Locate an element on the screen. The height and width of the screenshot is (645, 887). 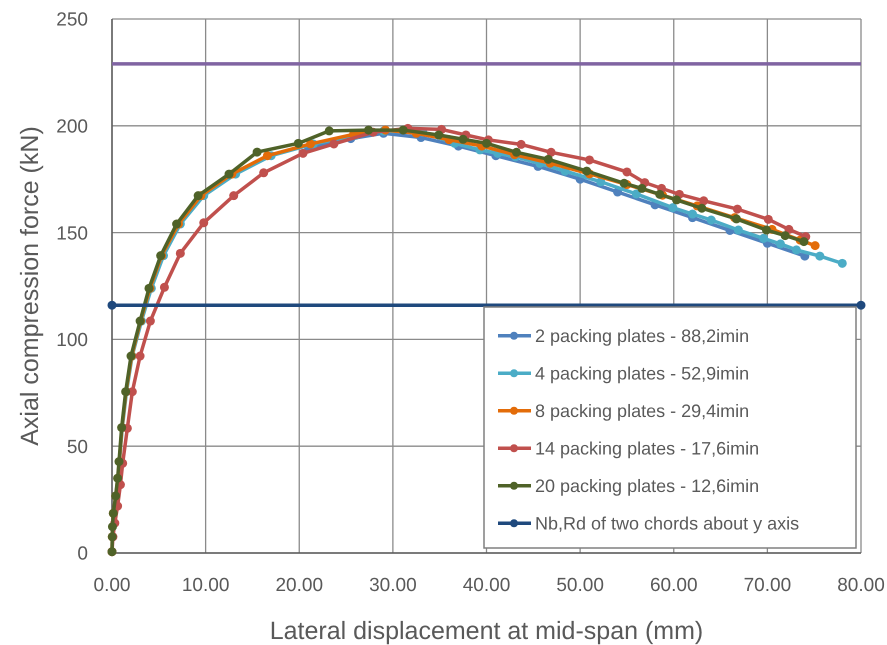
x-tick-label: 20.00 is located at coordinates (299, 585).